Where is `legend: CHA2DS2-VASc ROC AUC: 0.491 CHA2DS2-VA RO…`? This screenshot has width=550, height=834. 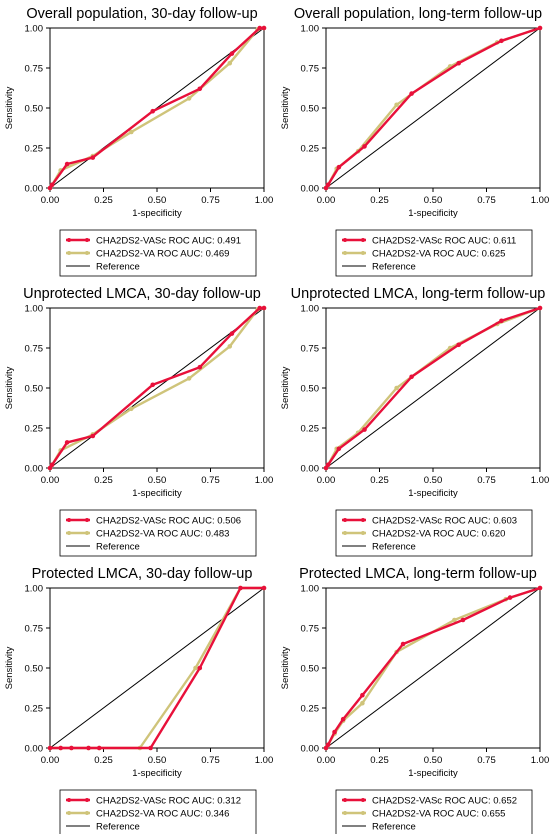
legend: CHA2DS2-VASc ROC AUC: 0.491 CHA2DS2-VA RO… is located at coordinates (158, 253).